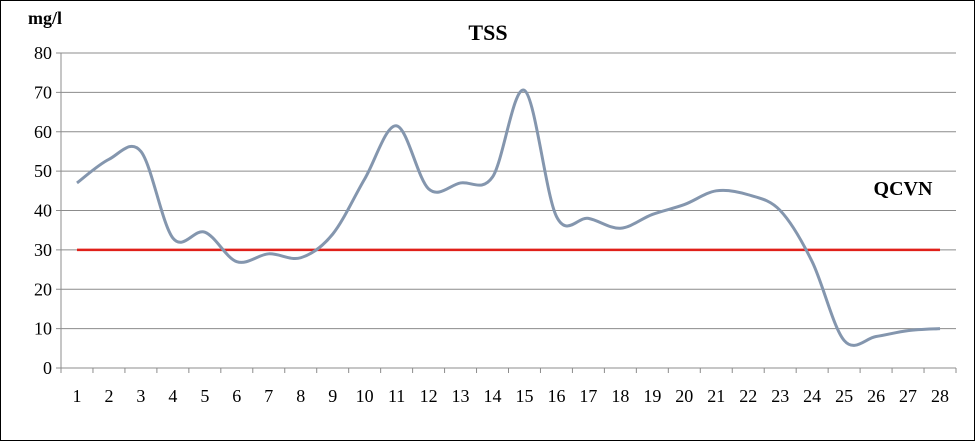 Image resolution: width=975 pixels, height=441 pixels. Describe the element at coordinates (140, 396) in the screenshot. I see `x-tick-label: 3` at that location.